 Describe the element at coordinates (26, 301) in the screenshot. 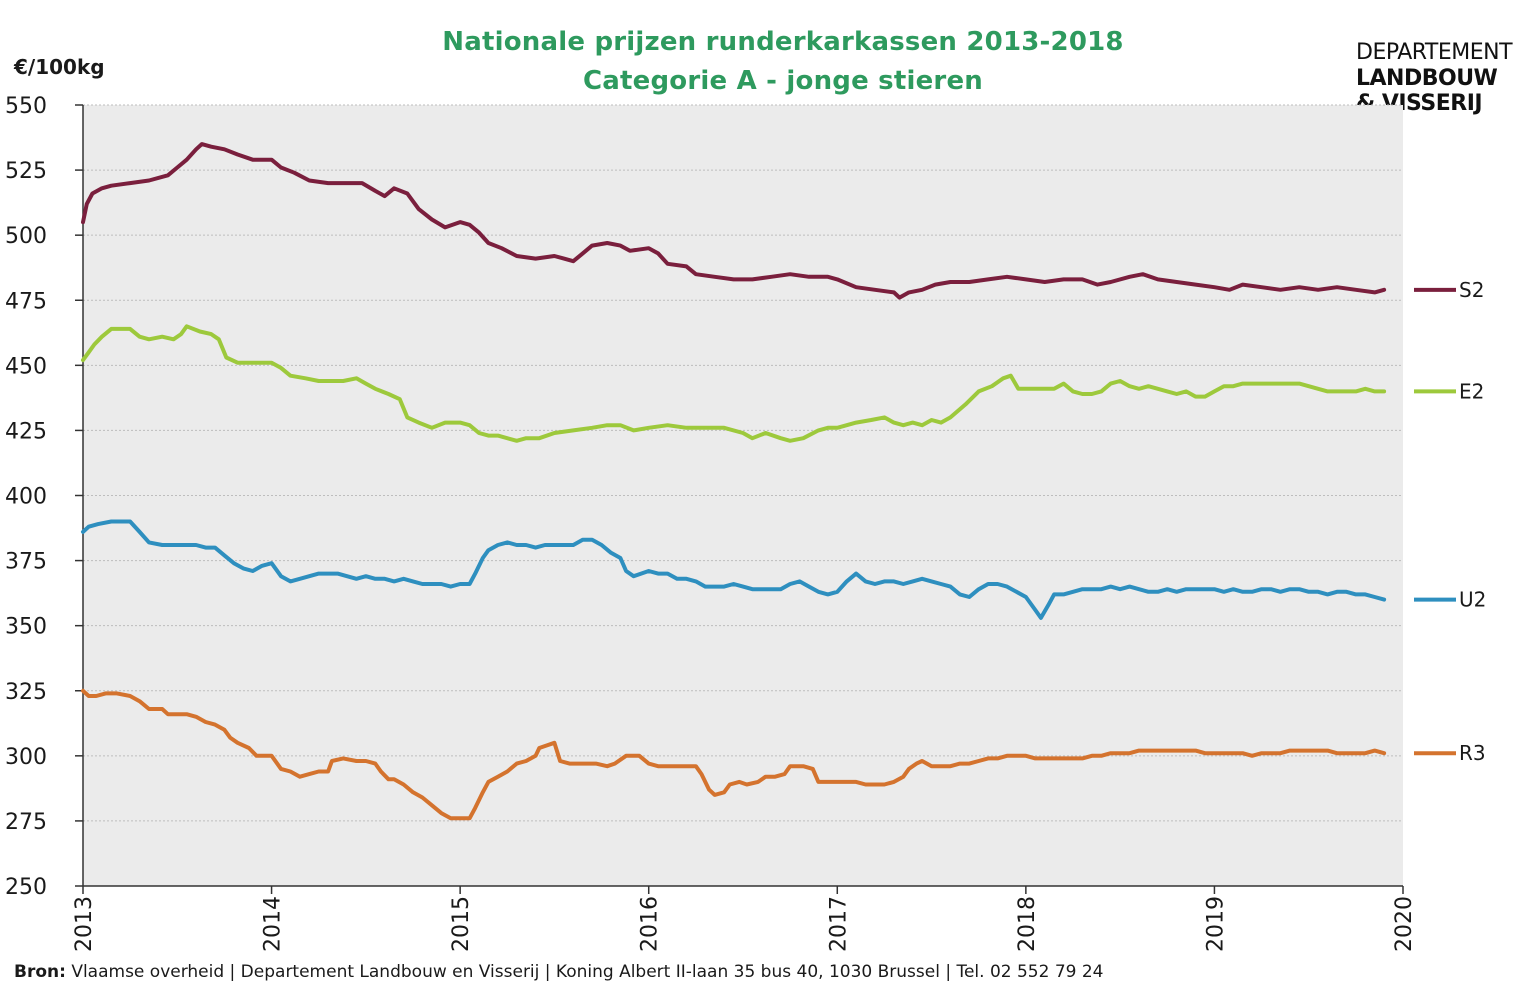

I see `y-tick-label: 475` at that location.